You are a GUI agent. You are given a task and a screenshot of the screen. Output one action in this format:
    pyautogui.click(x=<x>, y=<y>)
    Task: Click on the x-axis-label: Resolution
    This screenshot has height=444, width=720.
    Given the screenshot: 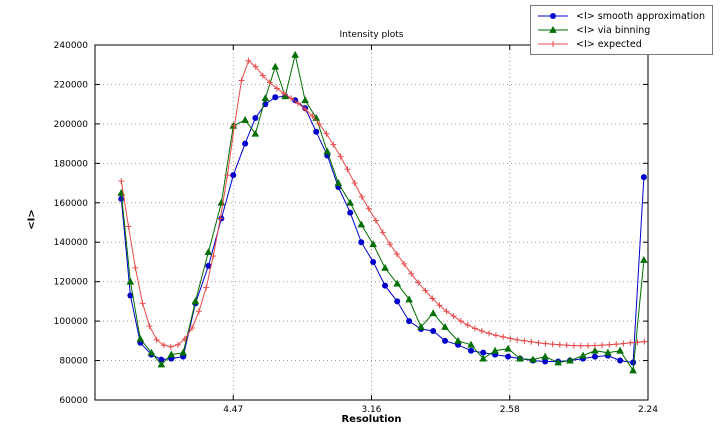 What is the action you would take?
    pyautogui.click(x=371, y=419)
    